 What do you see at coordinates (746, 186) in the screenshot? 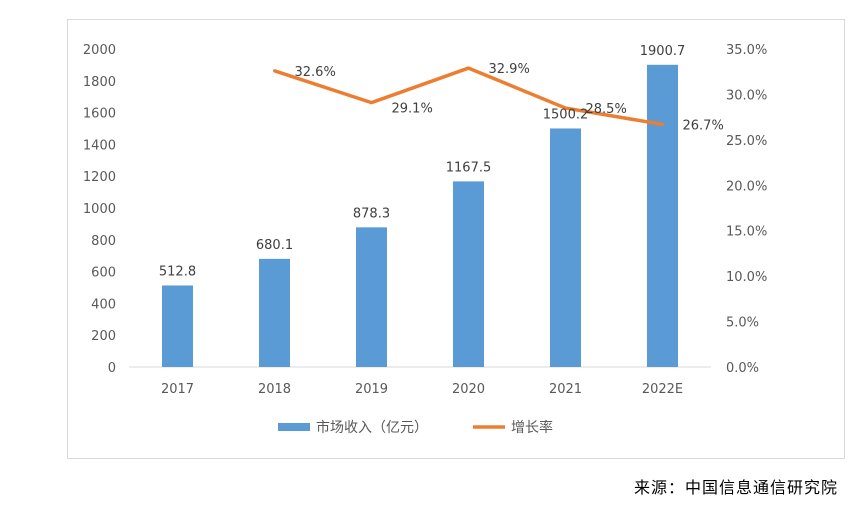
I see `y-right-tick-label: 20.0%` at bounding box center [746, 186].